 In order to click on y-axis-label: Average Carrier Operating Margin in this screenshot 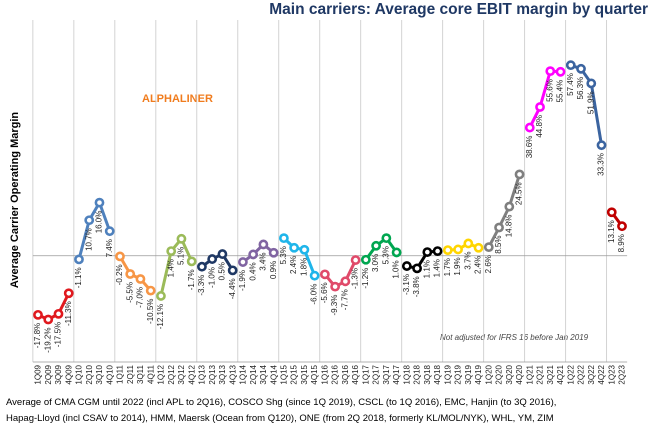, I will do `click(15, 200)`.